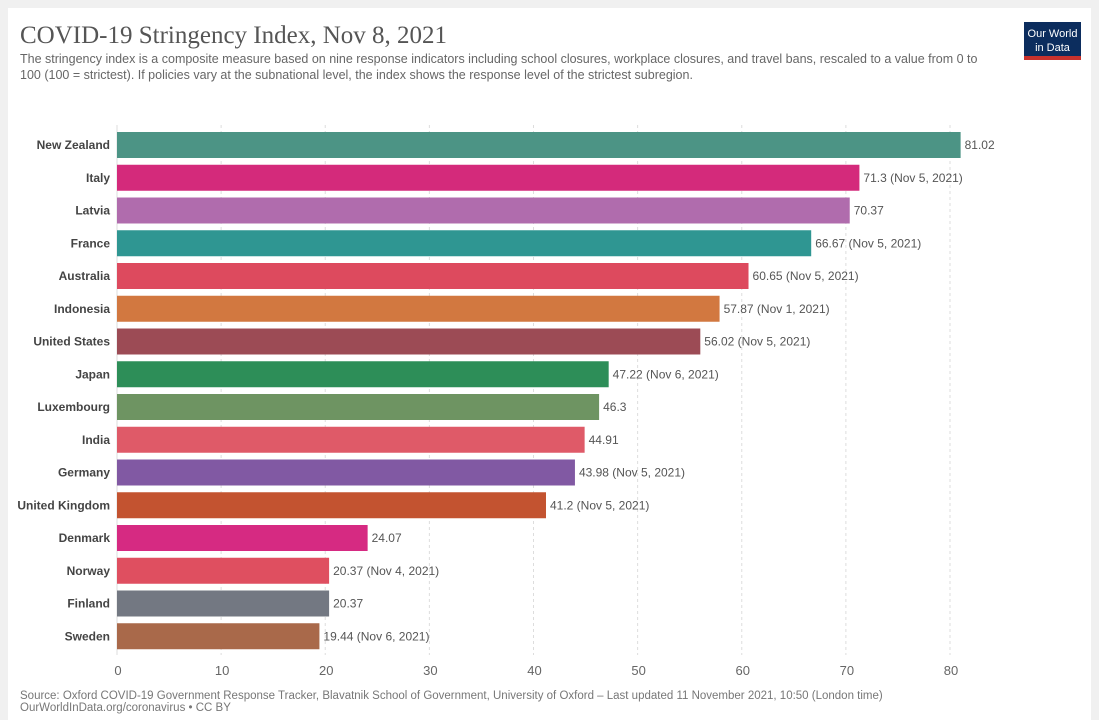 The image size is (1099, 720). I want to click on value-label-new-zealand: 81.02, so click(980, 145).